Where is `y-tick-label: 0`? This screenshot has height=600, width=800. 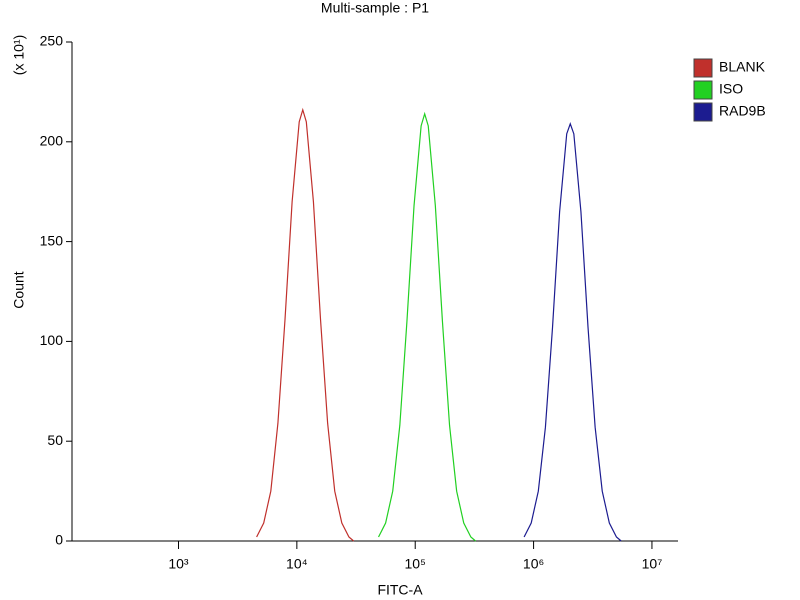 y-tick-label: 0 is located at coordinates (59, 540).